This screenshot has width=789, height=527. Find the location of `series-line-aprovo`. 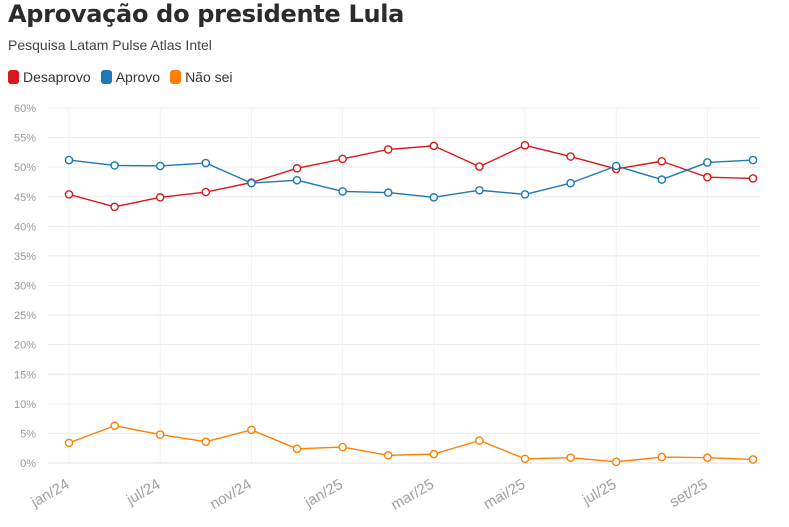

series-line-aprovo is located at coordinates (411, 179).